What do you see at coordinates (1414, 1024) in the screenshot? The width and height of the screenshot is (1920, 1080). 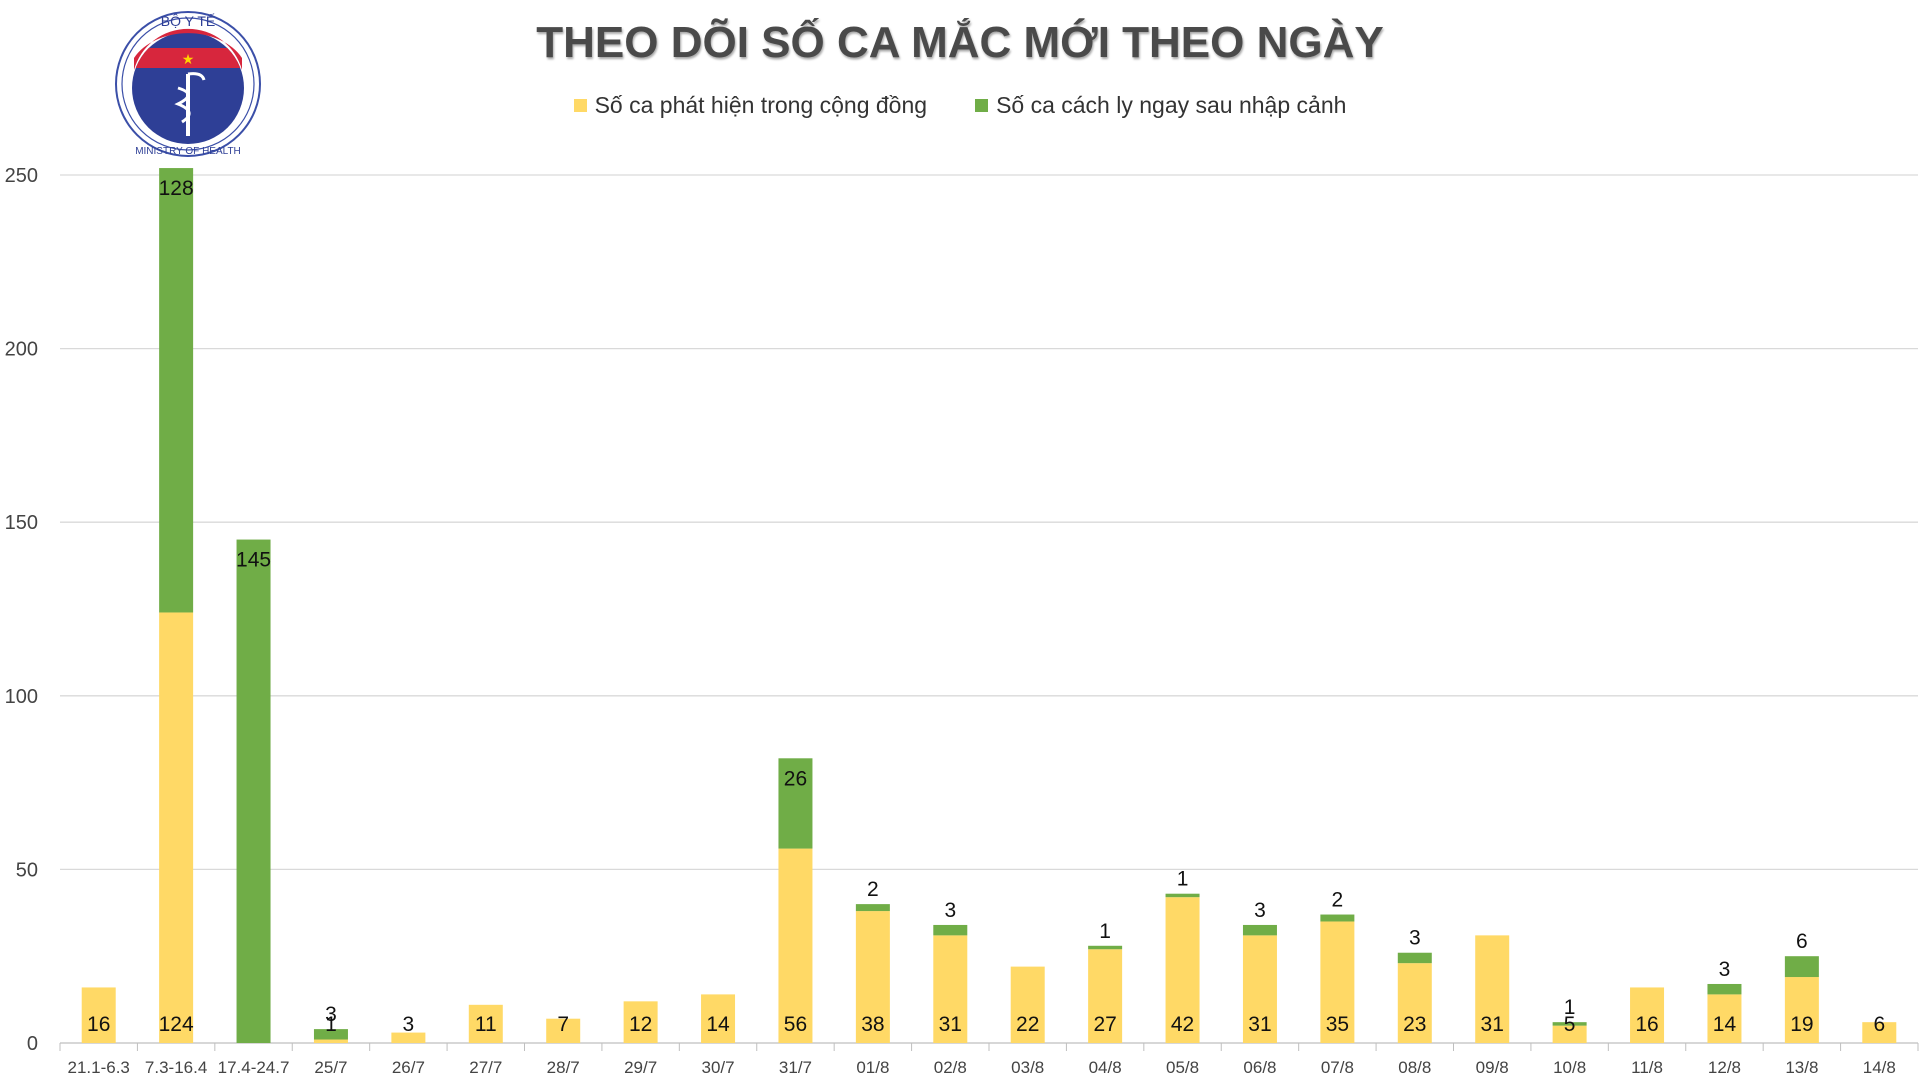 I see `data-label-community: 23` at bounding box center [1414, 1024].